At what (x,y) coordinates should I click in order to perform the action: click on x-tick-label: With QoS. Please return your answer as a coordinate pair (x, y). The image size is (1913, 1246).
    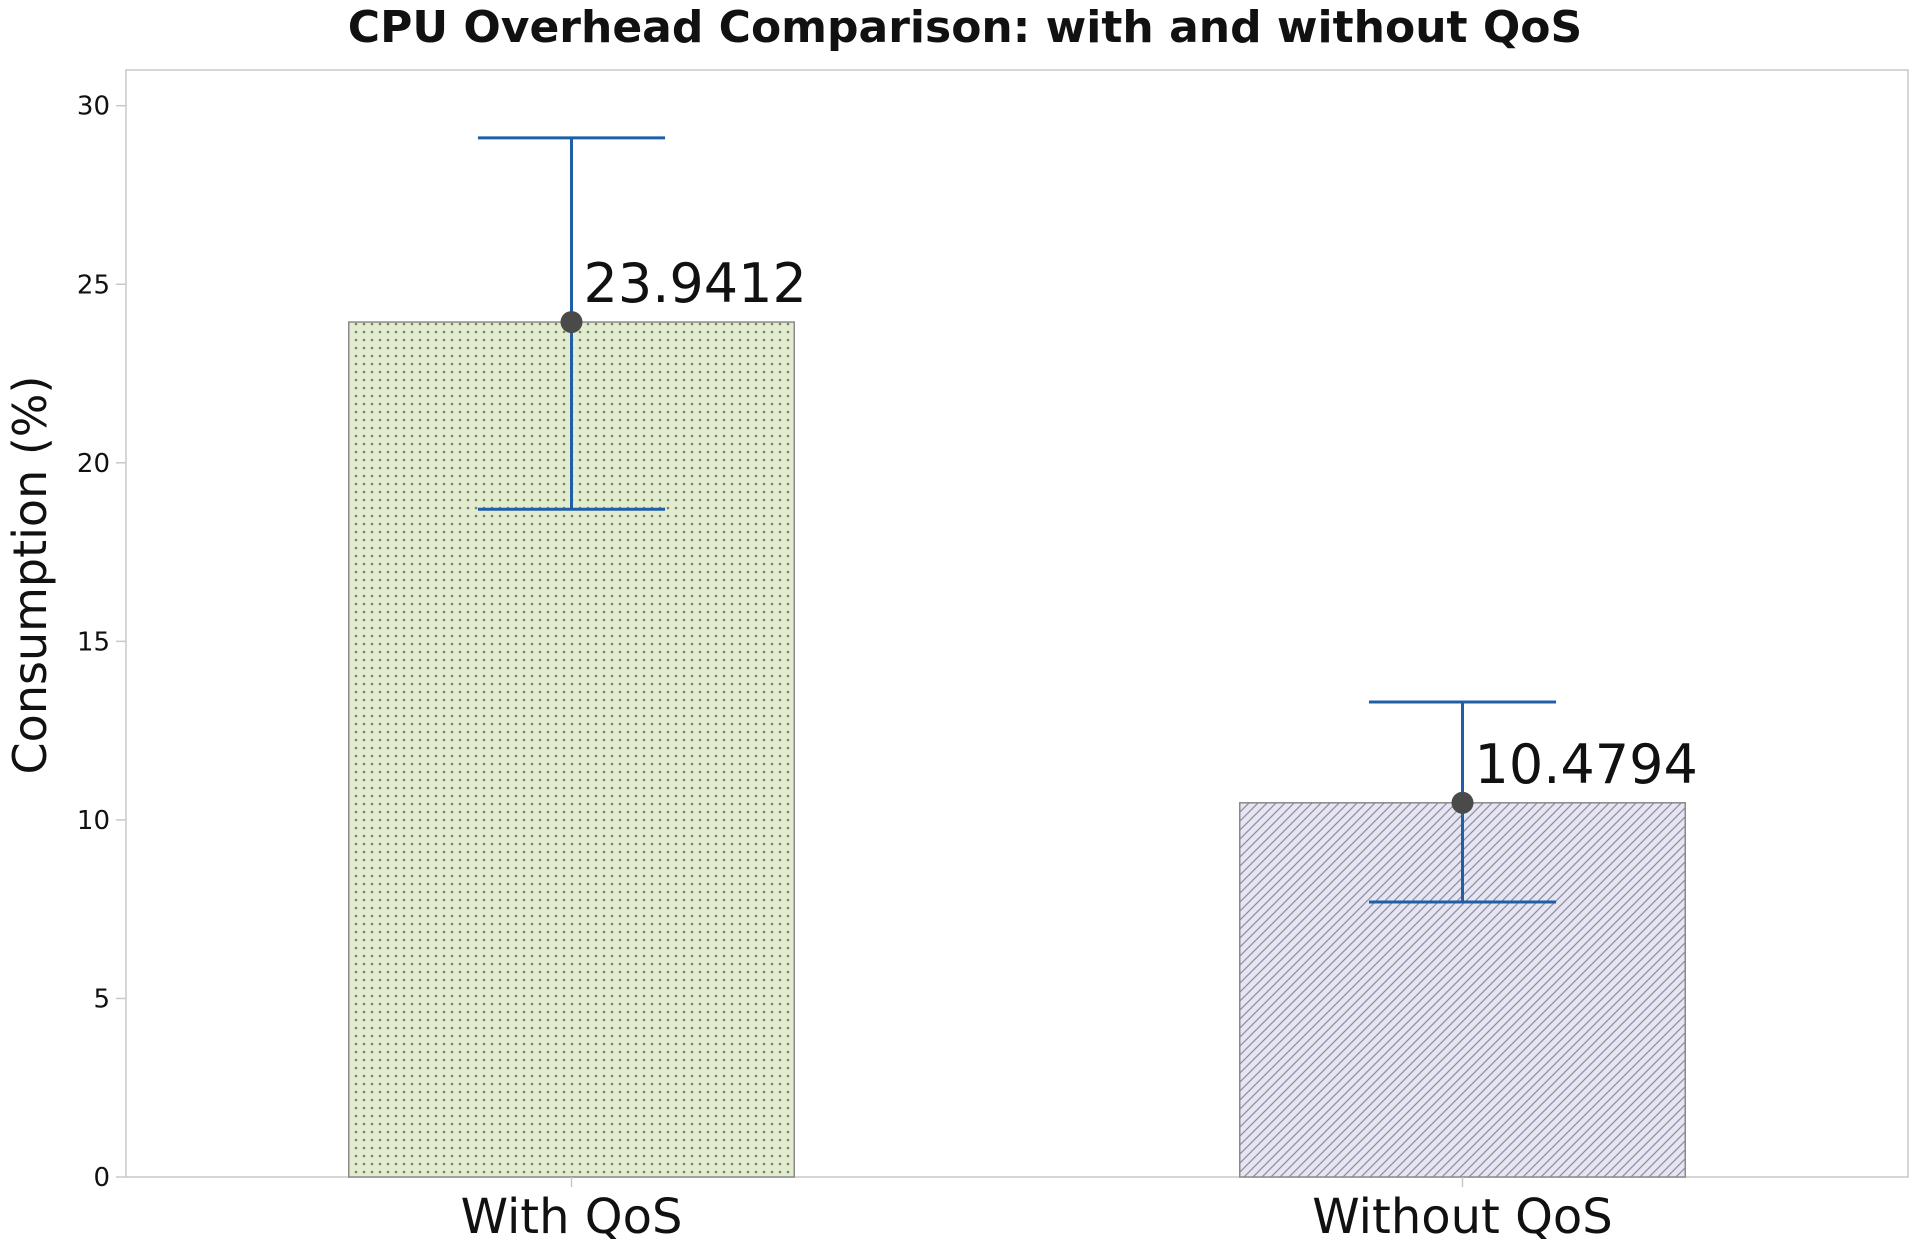
    Looking at the image, I should click on (572, 1215).